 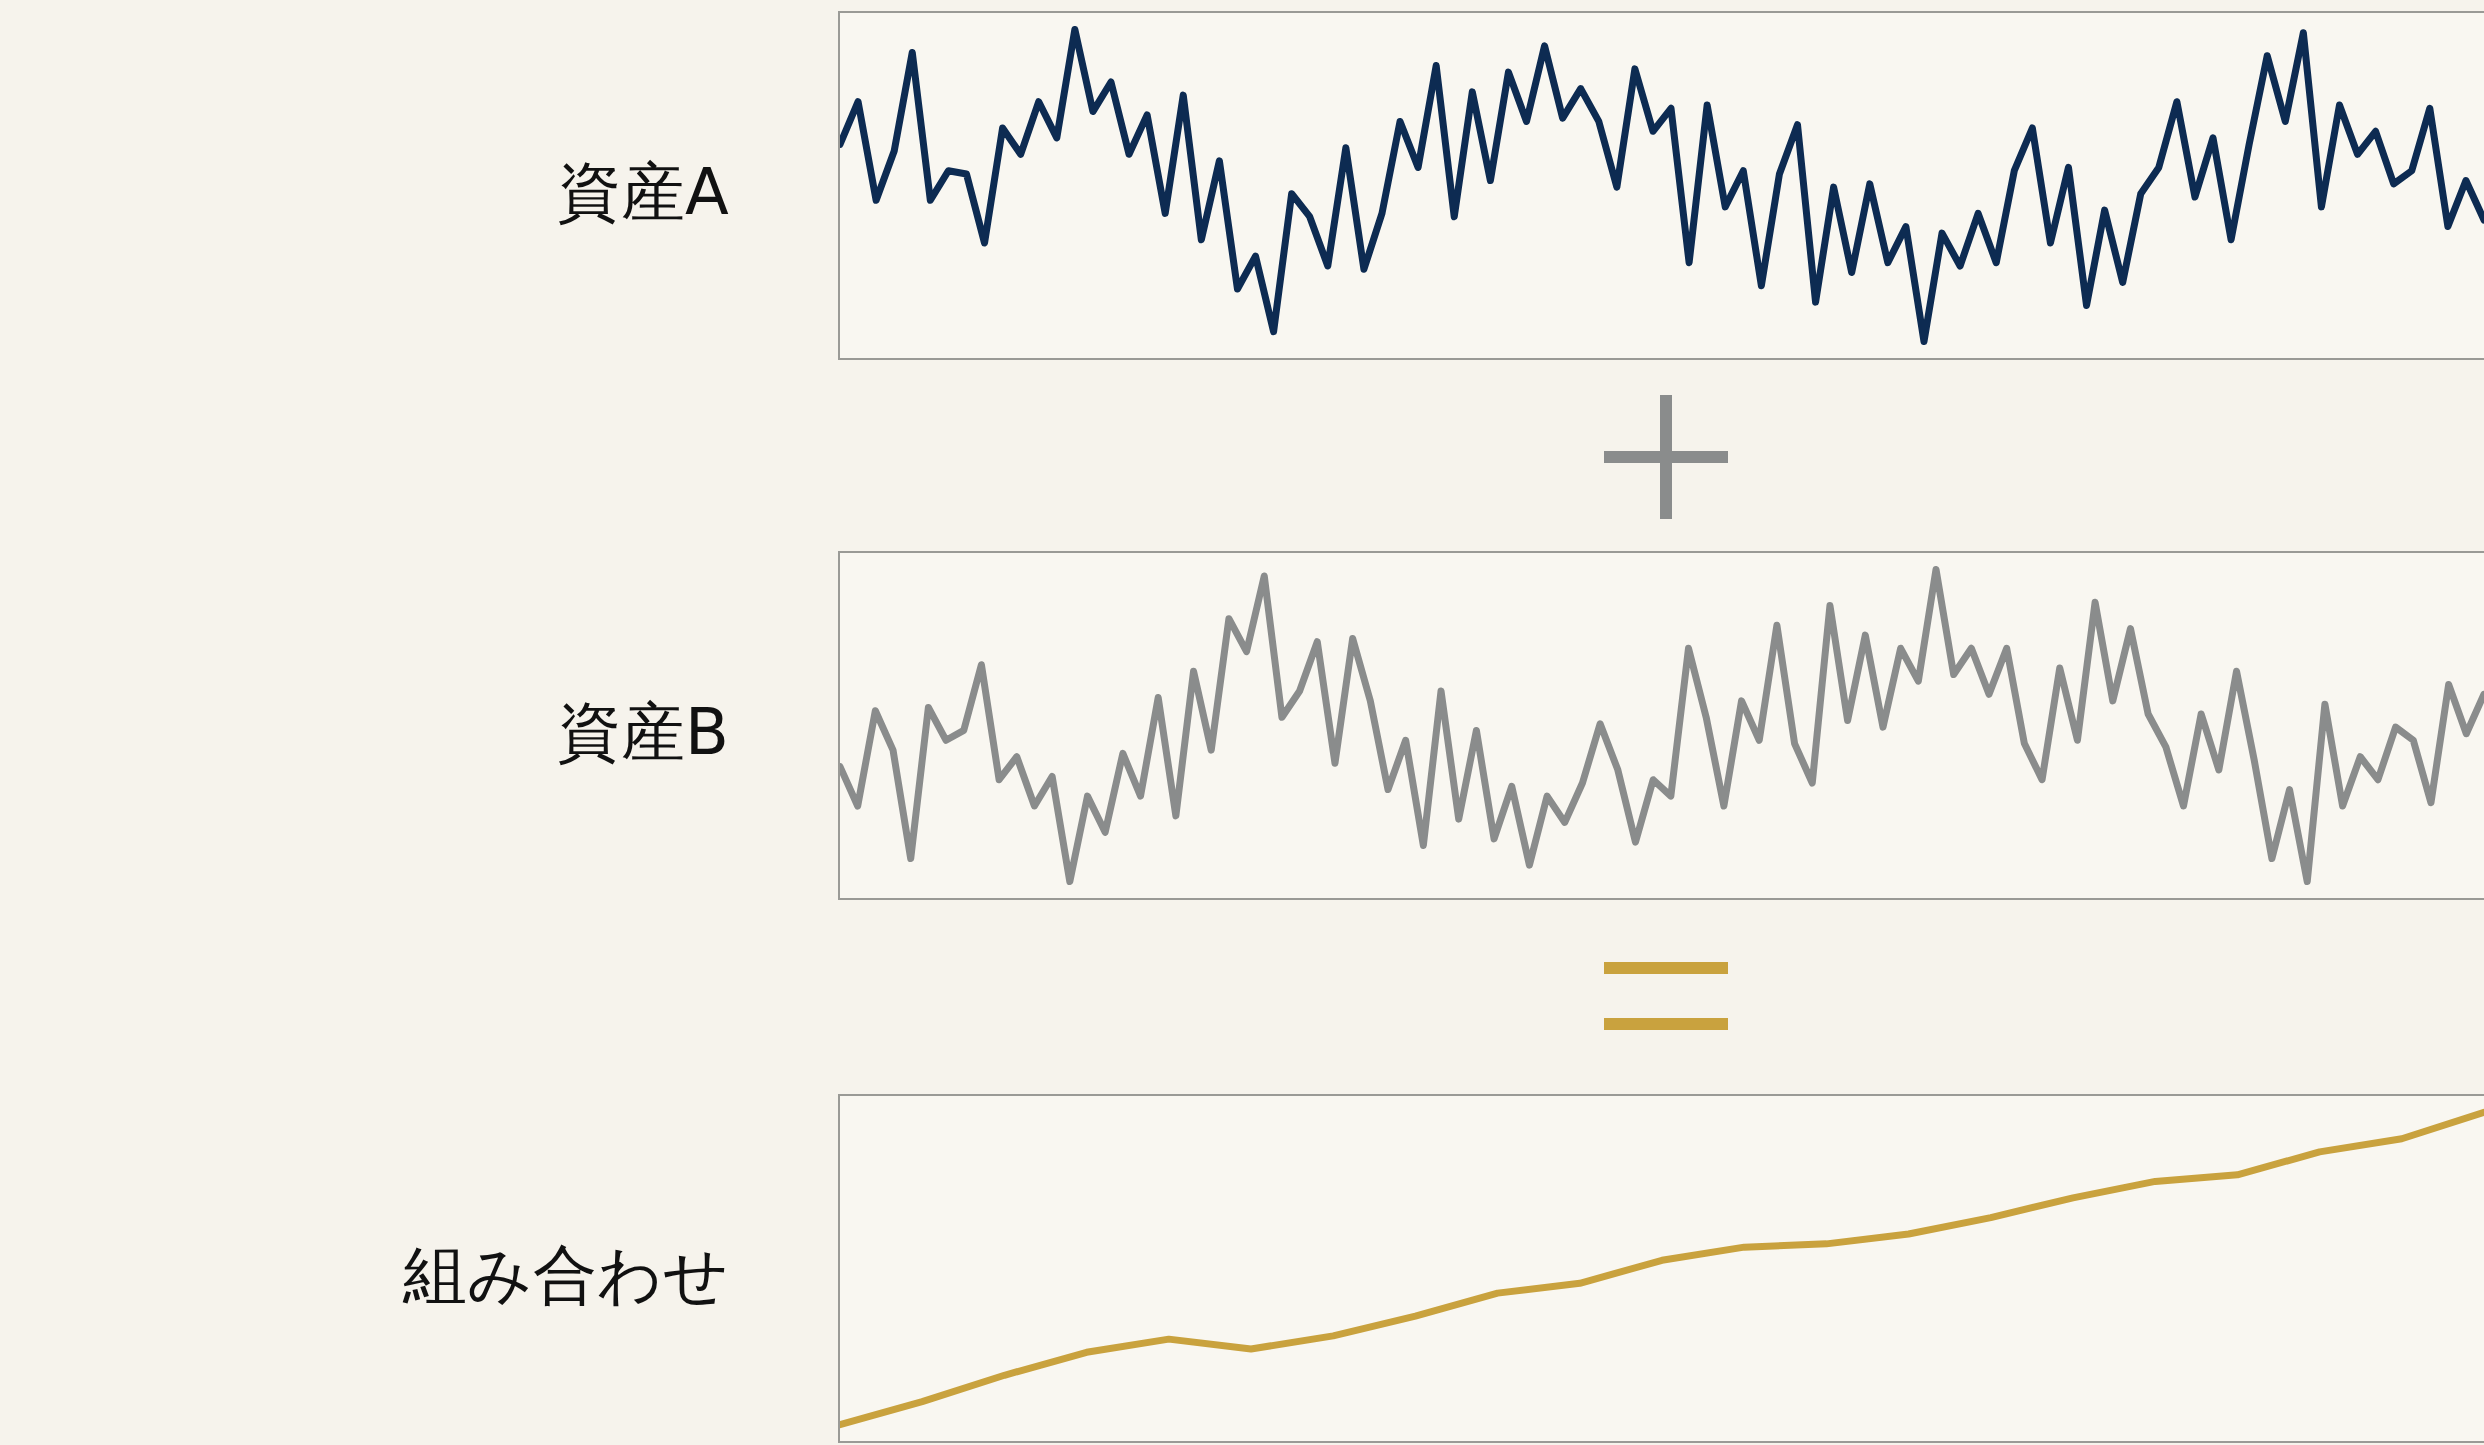 I want to click on y-axis-title: 資産A, so click(x=643, y=192).